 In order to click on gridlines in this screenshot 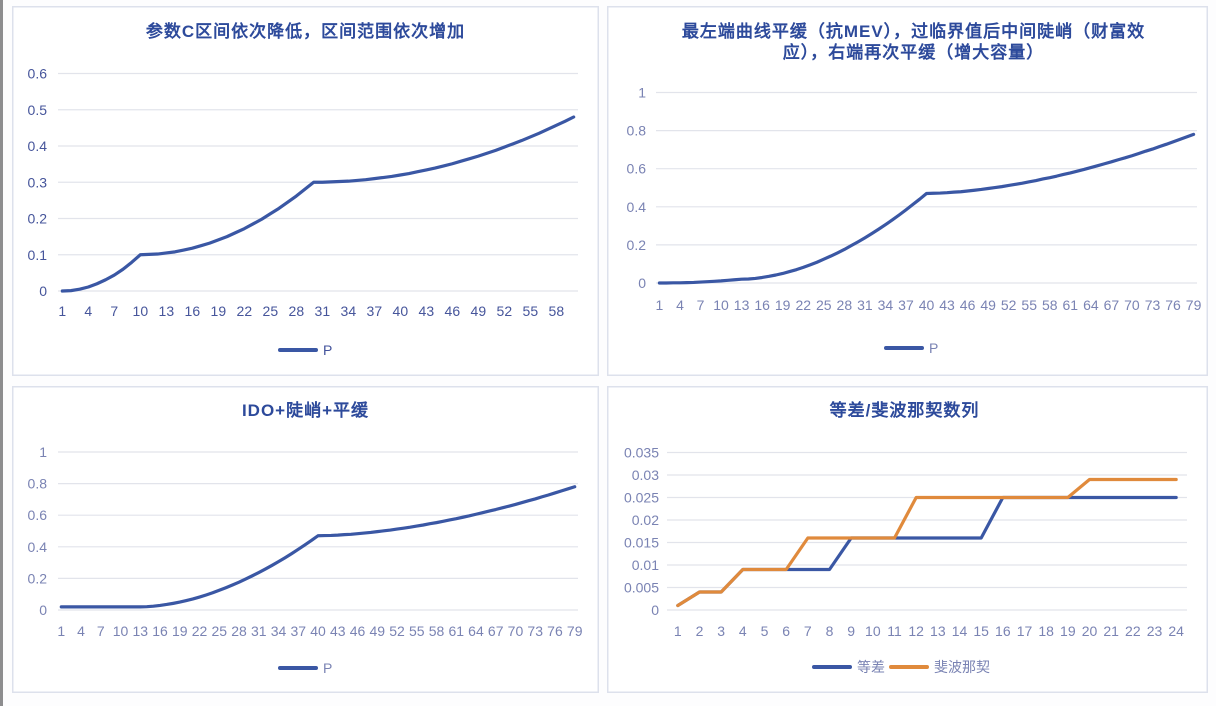, I will do `click(927, 531)`.